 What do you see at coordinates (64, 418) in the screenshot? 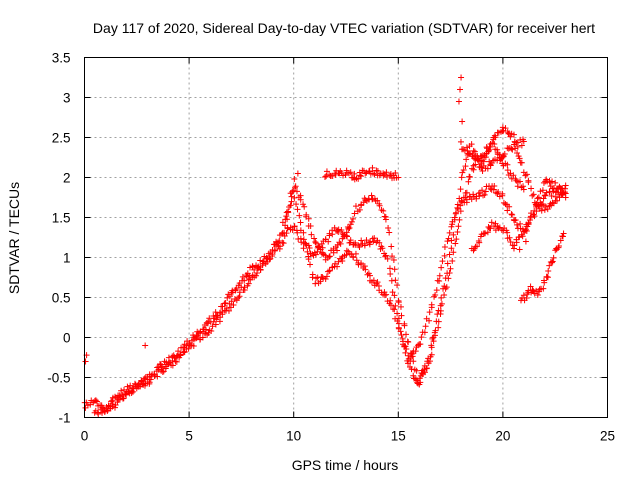
I see `y-tick-label: -1` at bounding box center [64, 418].